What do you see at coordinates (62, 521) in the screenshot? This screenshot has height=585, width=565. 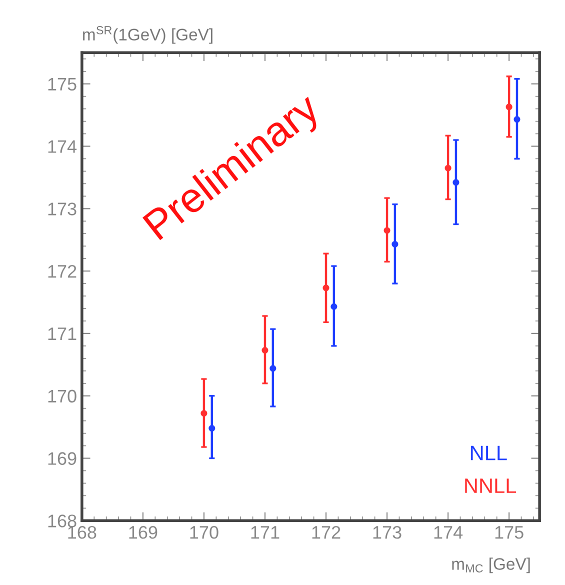 I see `y-tick-label: 168` at bounding box center [62, 521].